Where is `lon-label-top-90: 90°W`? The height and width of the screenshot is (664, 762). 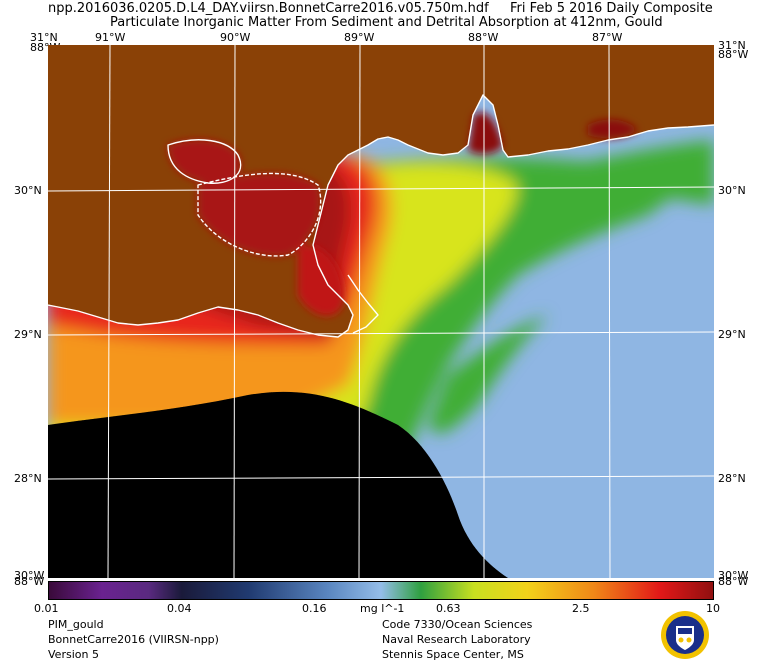
lon-label-top-90: 90°W is located at coordinates (235, 37).